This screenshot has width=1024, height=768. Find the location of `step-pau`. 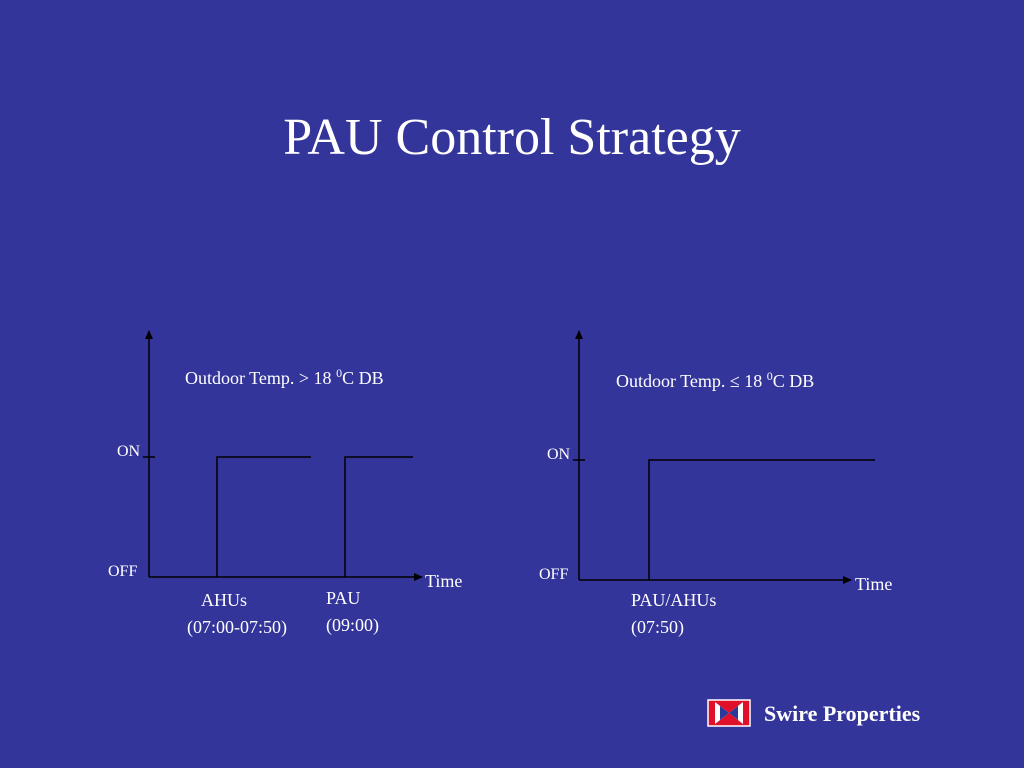

step-pau is located at coordinates (378, 516).